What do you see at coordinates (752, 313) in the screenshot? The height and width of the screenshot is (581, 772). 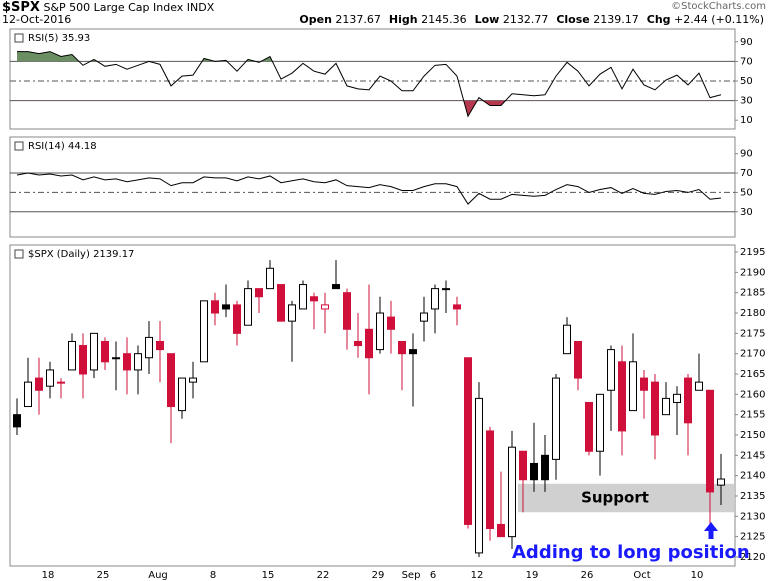 I see `y-tick-label: 2180` at bounding box center [752, 313].